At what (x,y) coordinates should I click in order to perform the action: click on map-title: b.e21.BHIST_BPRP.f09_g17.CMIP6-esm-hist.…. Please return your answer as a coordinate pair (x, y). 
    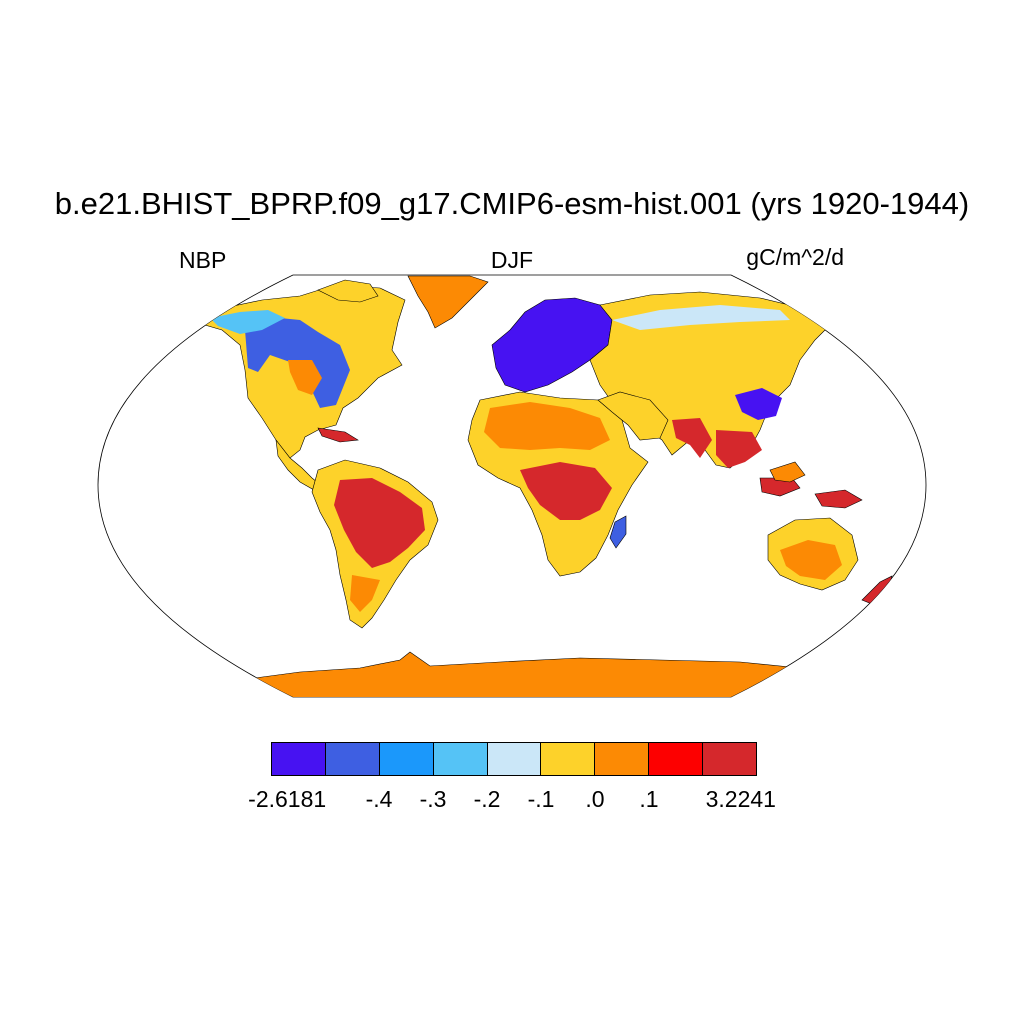
    Looking at the image, I should click on (512, 203).